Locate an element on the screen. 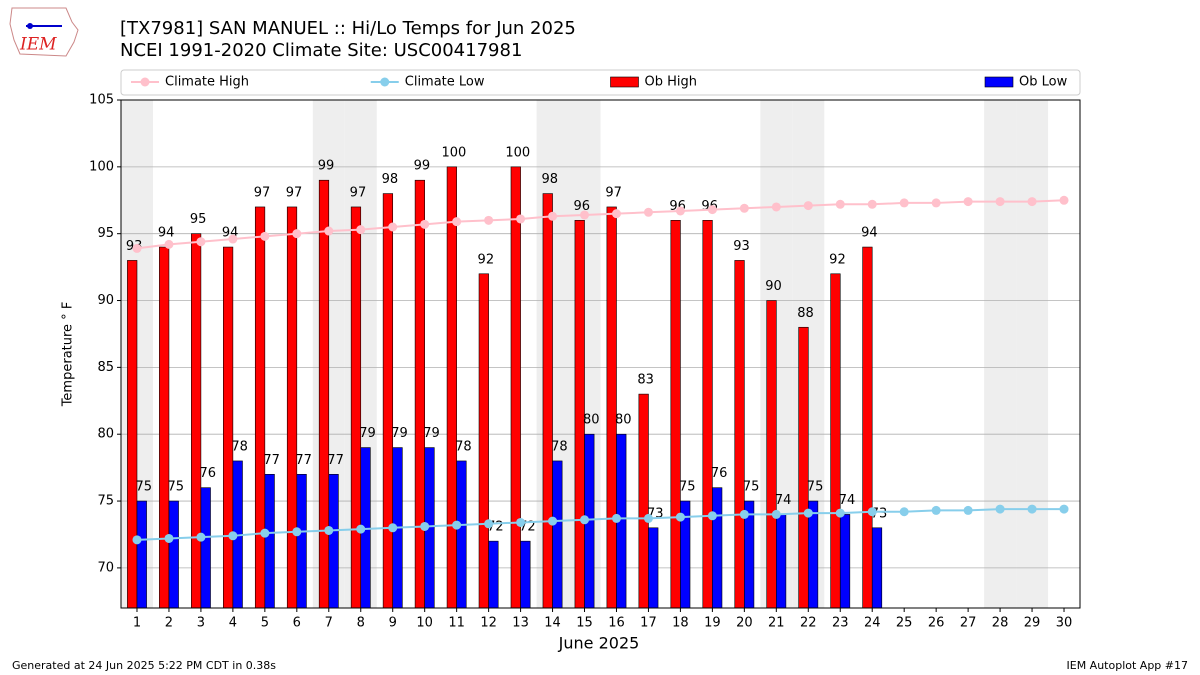 The height and width of the screenshot is (675, 1200). x-tick-label: 2 is located at coordinates (169, 623).